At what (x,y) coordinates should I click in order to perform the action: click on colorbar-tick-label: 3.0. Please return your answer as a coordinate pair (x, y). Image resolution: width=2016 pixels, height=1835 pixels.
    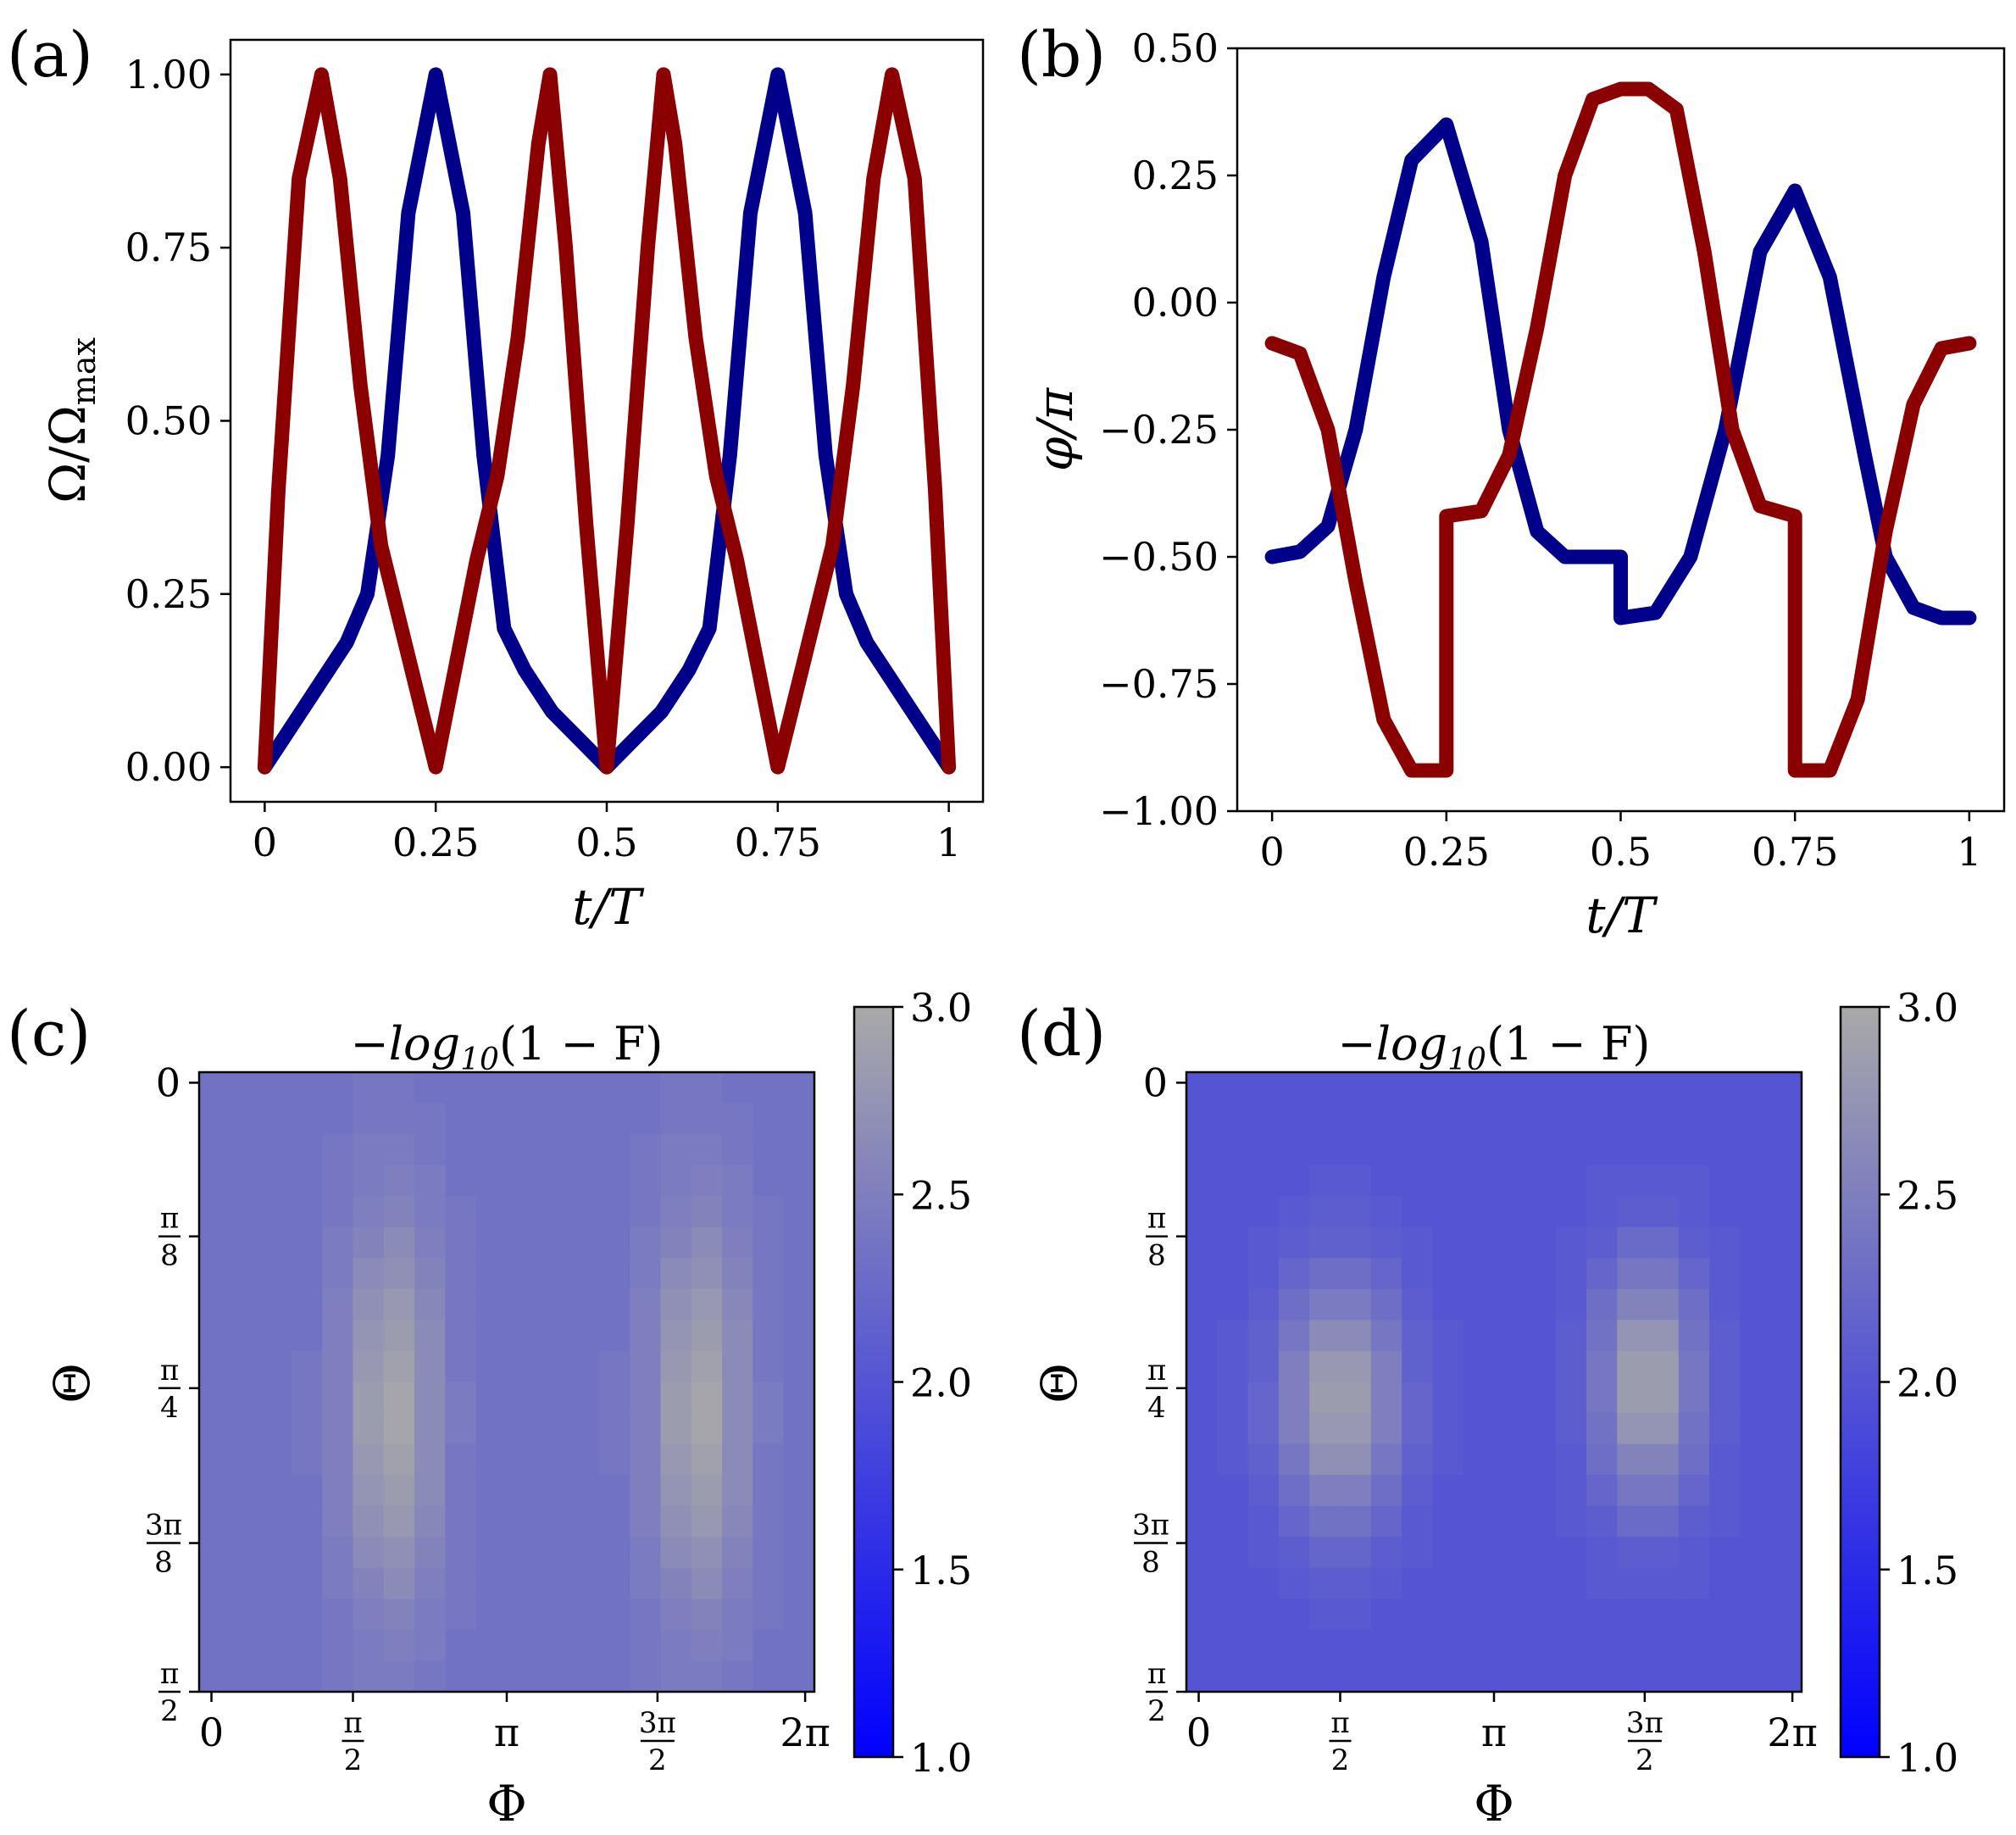
    Looking at the image, I should click on (1927, 1008).